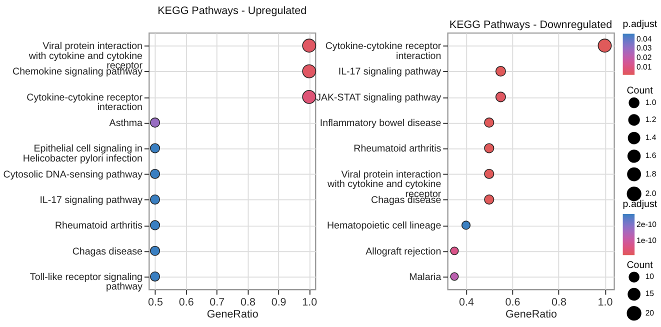 Image resolution: width=661 pixels, height=327 pixels. I want to click on y-tick-label: Allograft rejection, so click(404, 252).